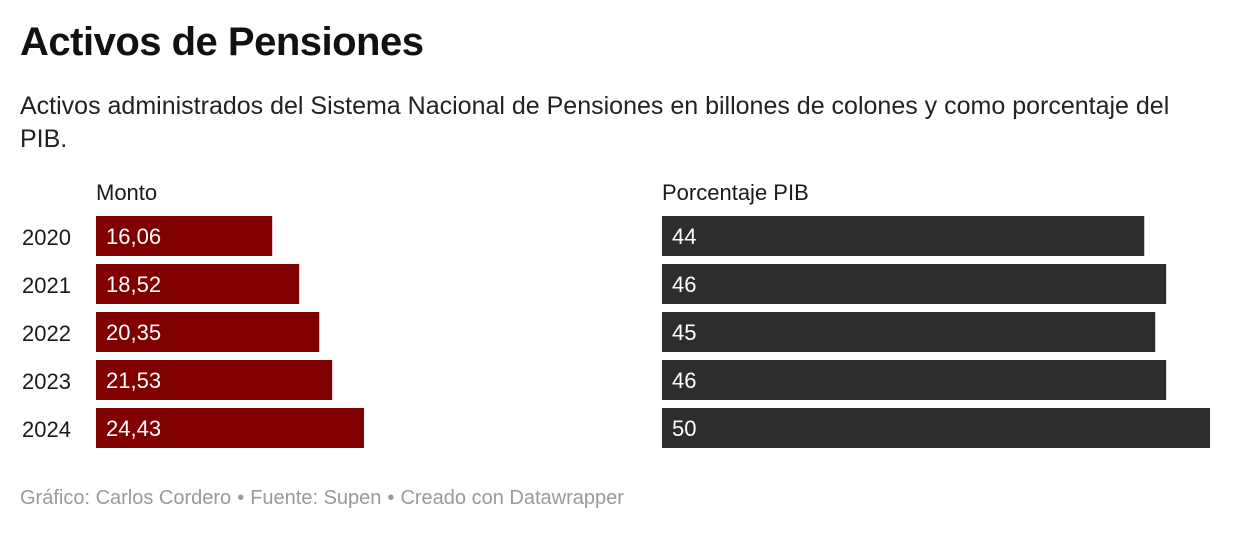 This screenshot has width=1240, height=534. What do you see at coordinates (133, 332) in the screenshot?
I see `data-label-monto-2022: 20,35` at bounding box center [133, 332].